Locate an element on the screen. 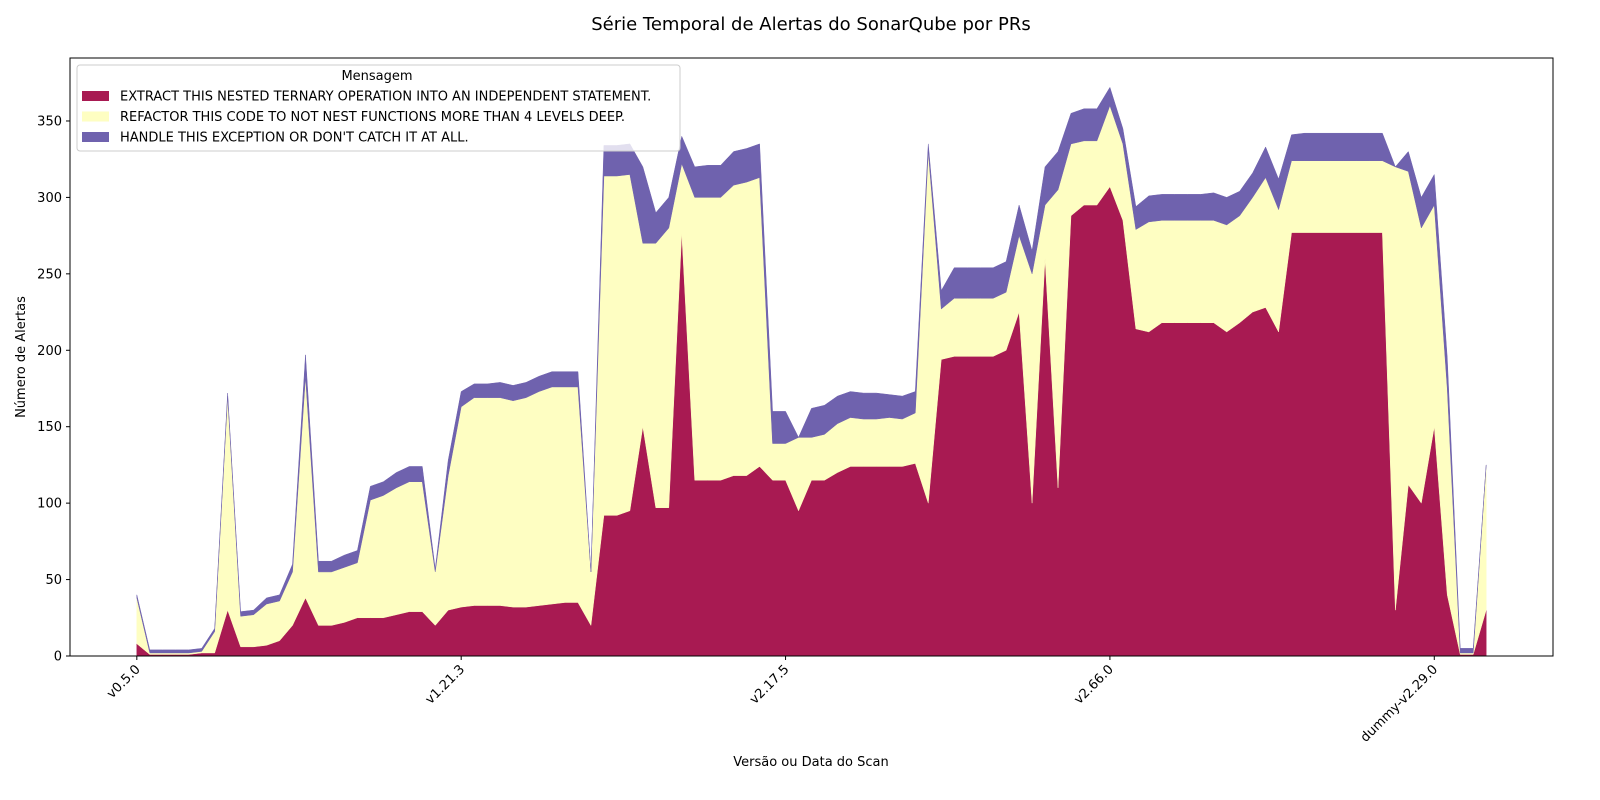  x-tick-label: v1.21.3 is located at coordinates (445, 684).